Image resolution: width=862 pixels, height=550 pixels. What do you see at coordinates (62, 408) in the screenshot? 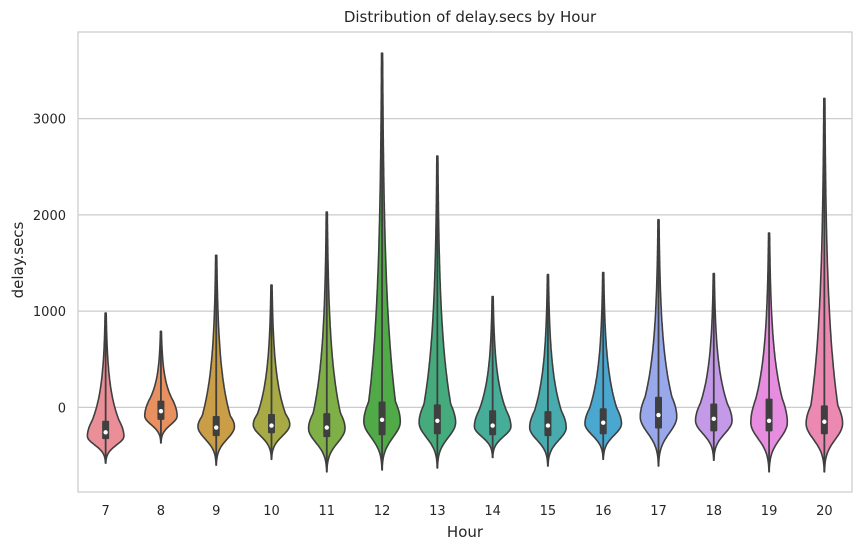
I see `y-tick-label: 0` at bounding box center [62, 408].